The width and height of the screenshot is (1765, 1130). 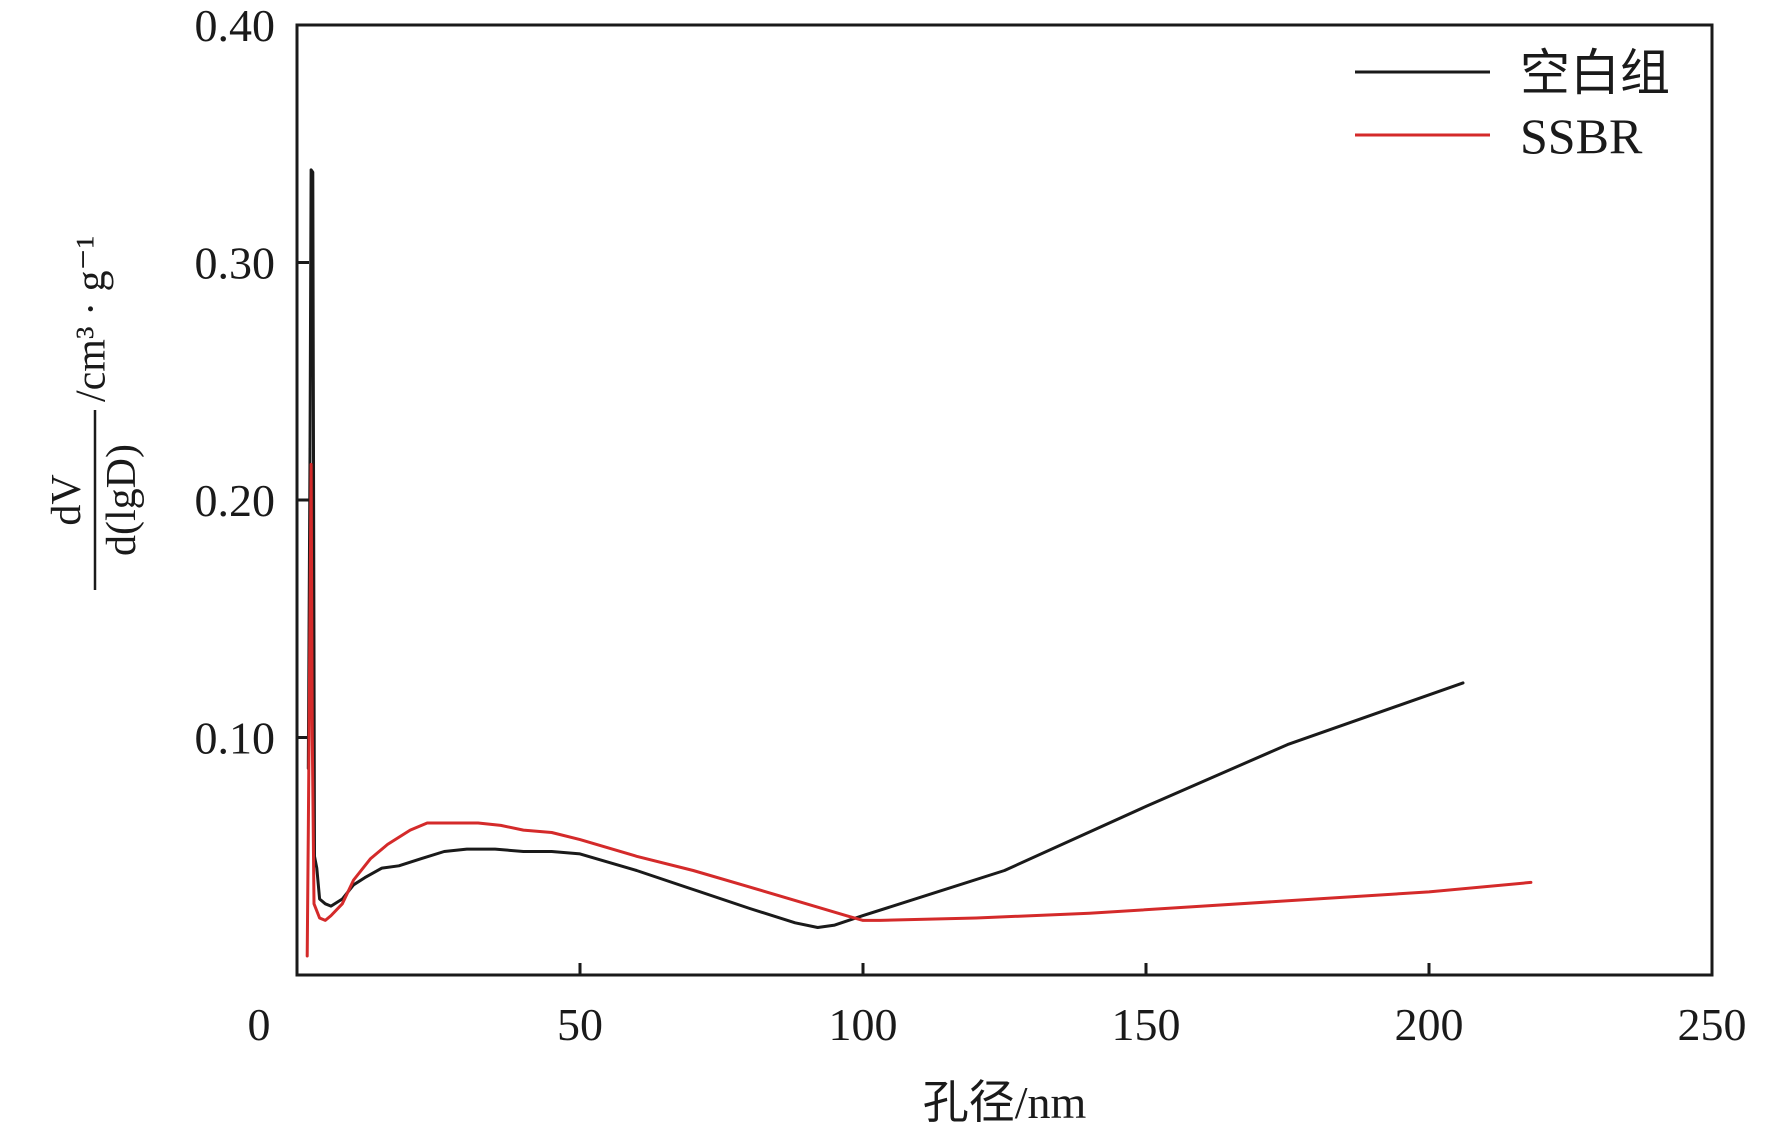 What do you see at coordinates (92, 319) in the screenshot?
I see `y-axis-title-unit: /cm³ · g⁻¹` at bounding box center [92, 319].